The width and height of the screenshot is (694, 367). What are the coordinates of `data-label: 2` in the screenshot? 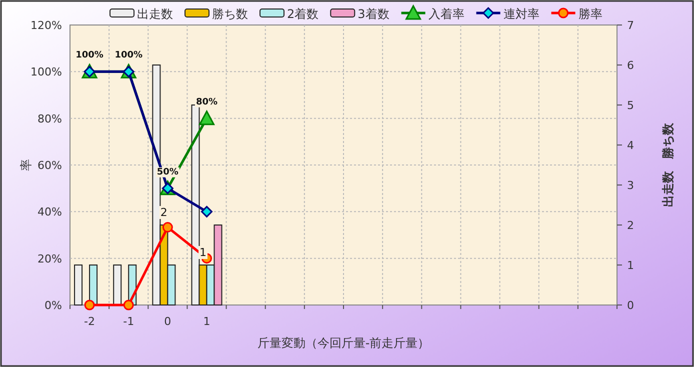 It's located at (164, 212).